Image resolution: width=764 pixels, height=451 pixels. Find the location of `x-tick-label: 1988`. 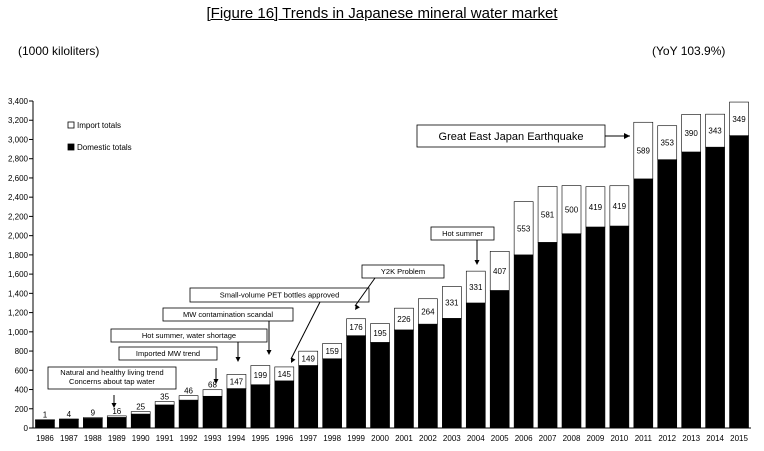

x-tick-label: 1988 is located at coordinates (93, 438).